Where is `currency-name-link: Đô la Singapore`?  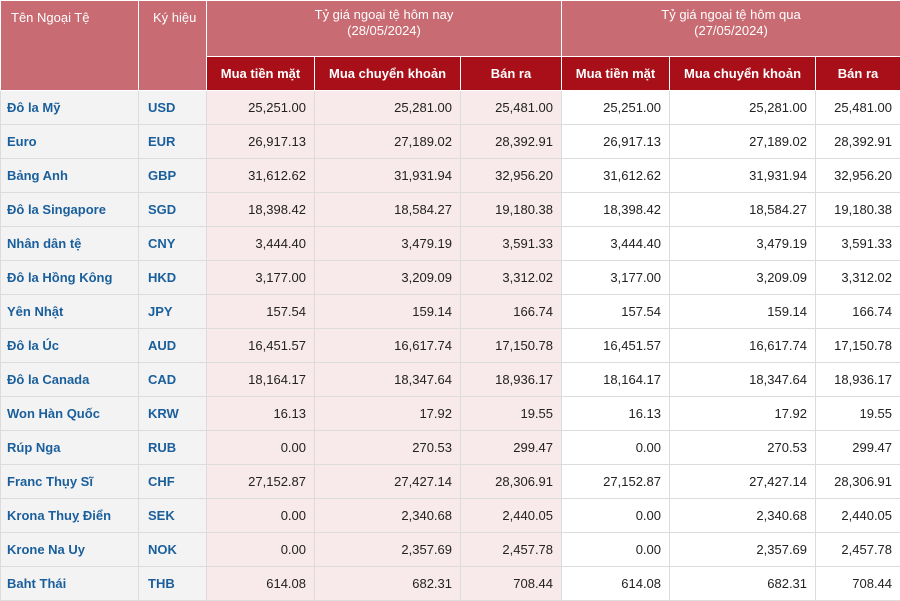
currency-name-link: Đô la Singapore is located at coordinates (70, 210).